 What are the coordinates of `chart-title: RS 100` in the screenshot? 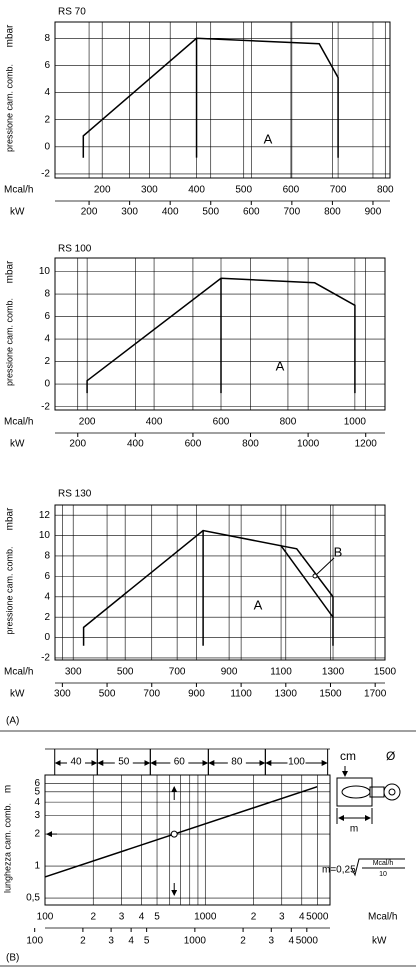 It's located at (75, 249).